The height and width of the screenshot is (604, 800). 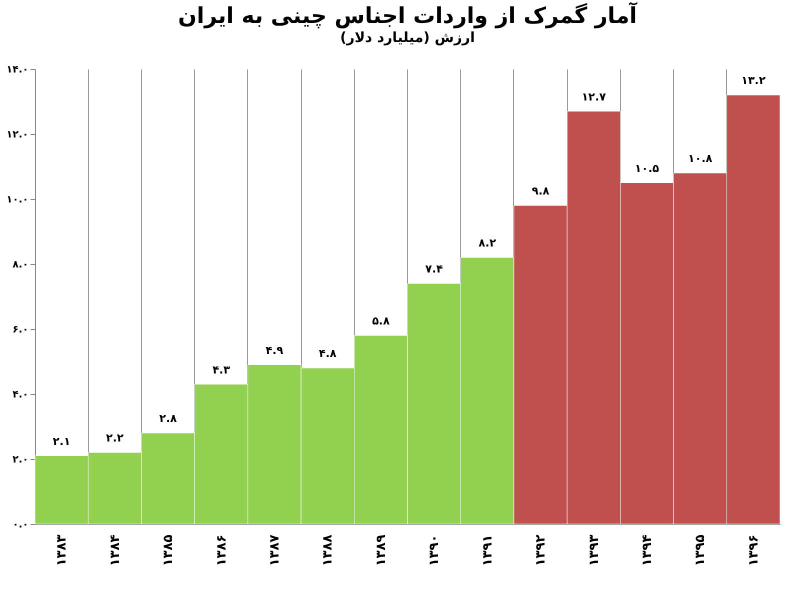 I want to click on chart-title: آمار گمرک از واردات اجناس چینی به ایران, so click(x=408, y=15).